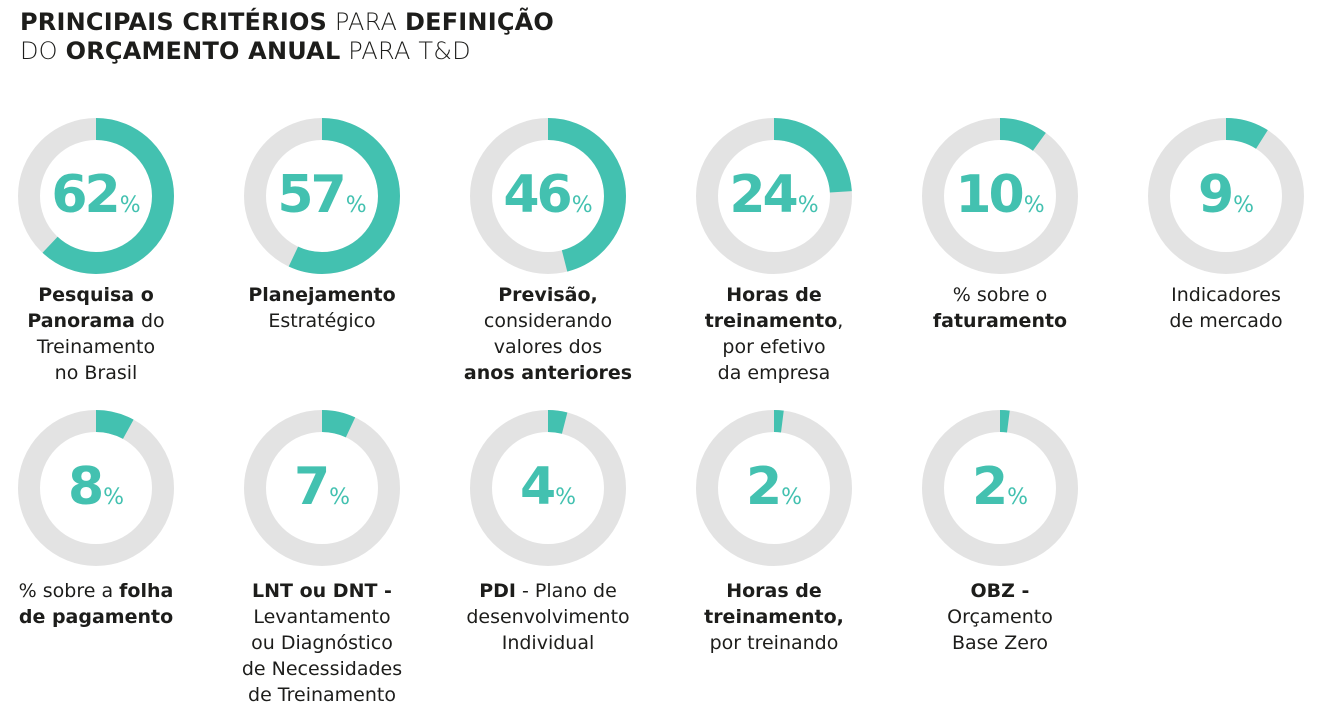 The height and width of the screenshot is (710, 1343). Describe the element at coordinates (774, 373) in the screenshot. I see `caption-line: da empresa` at that location.